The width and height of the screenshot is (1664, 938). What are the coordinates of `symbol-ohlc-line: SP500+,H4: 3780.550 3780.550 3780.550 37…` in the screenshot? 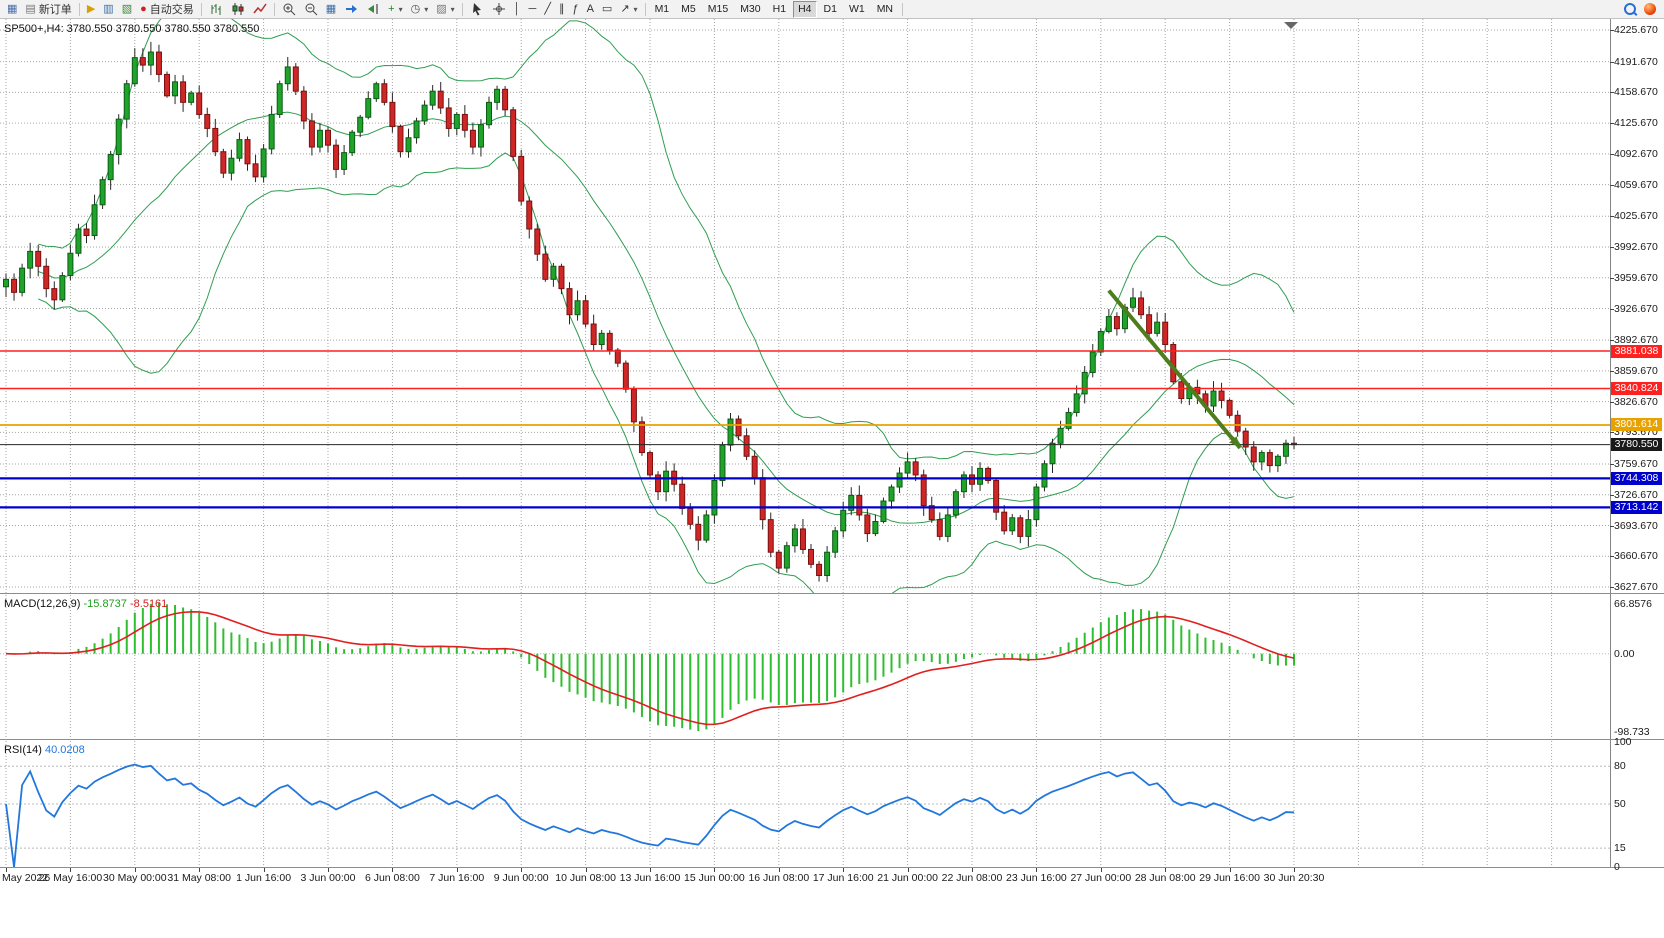 It's located at (132, 29).